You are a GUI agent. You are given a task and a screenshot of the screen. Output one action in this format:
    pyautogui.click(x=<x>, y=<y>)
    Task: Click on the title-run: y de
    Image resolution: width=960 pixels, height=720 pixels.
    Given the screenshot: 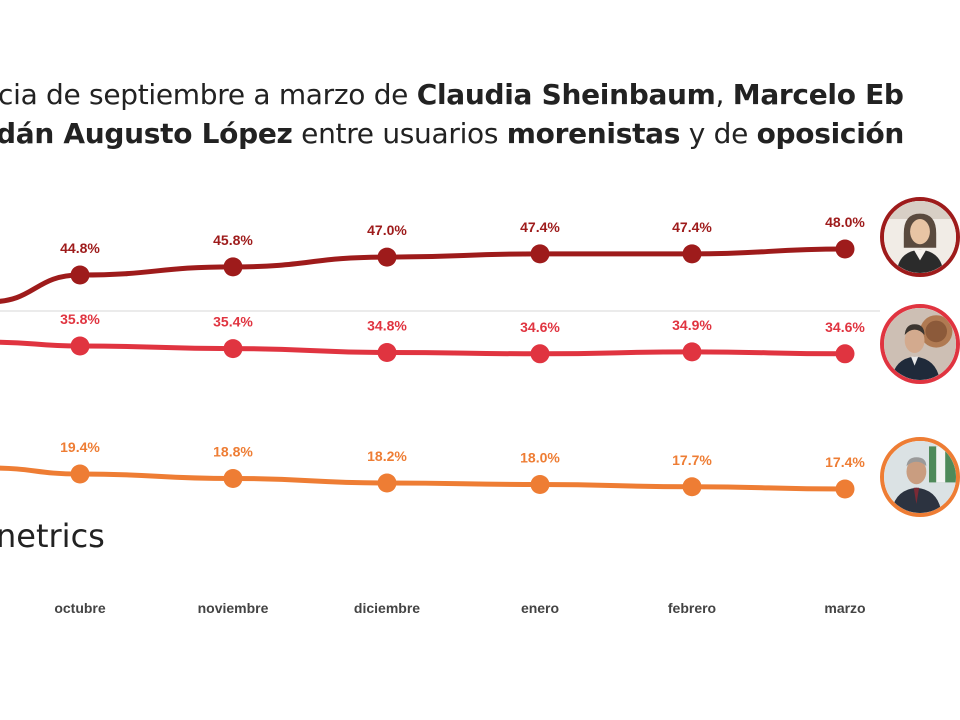 What is the action you would take?
    pyautogui.click(x=718, y=133)
    